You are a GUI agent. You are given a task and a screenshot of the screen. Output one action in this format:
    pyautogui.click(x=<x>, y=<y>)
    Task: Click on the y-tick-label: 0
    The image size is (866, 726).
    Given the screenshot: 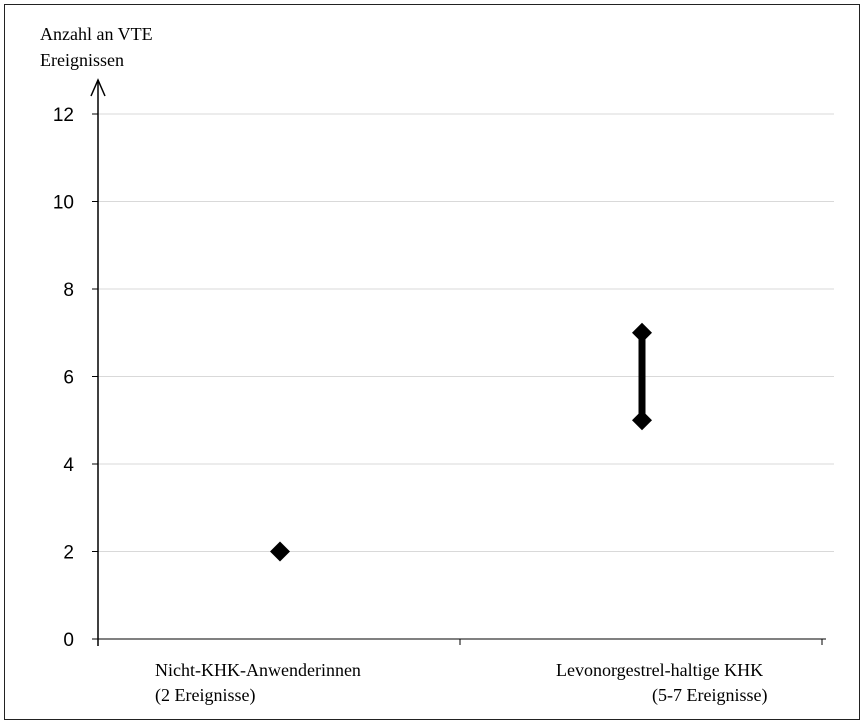 What is the action you would take?
    pyautogui.click(x=68, y=640)
    